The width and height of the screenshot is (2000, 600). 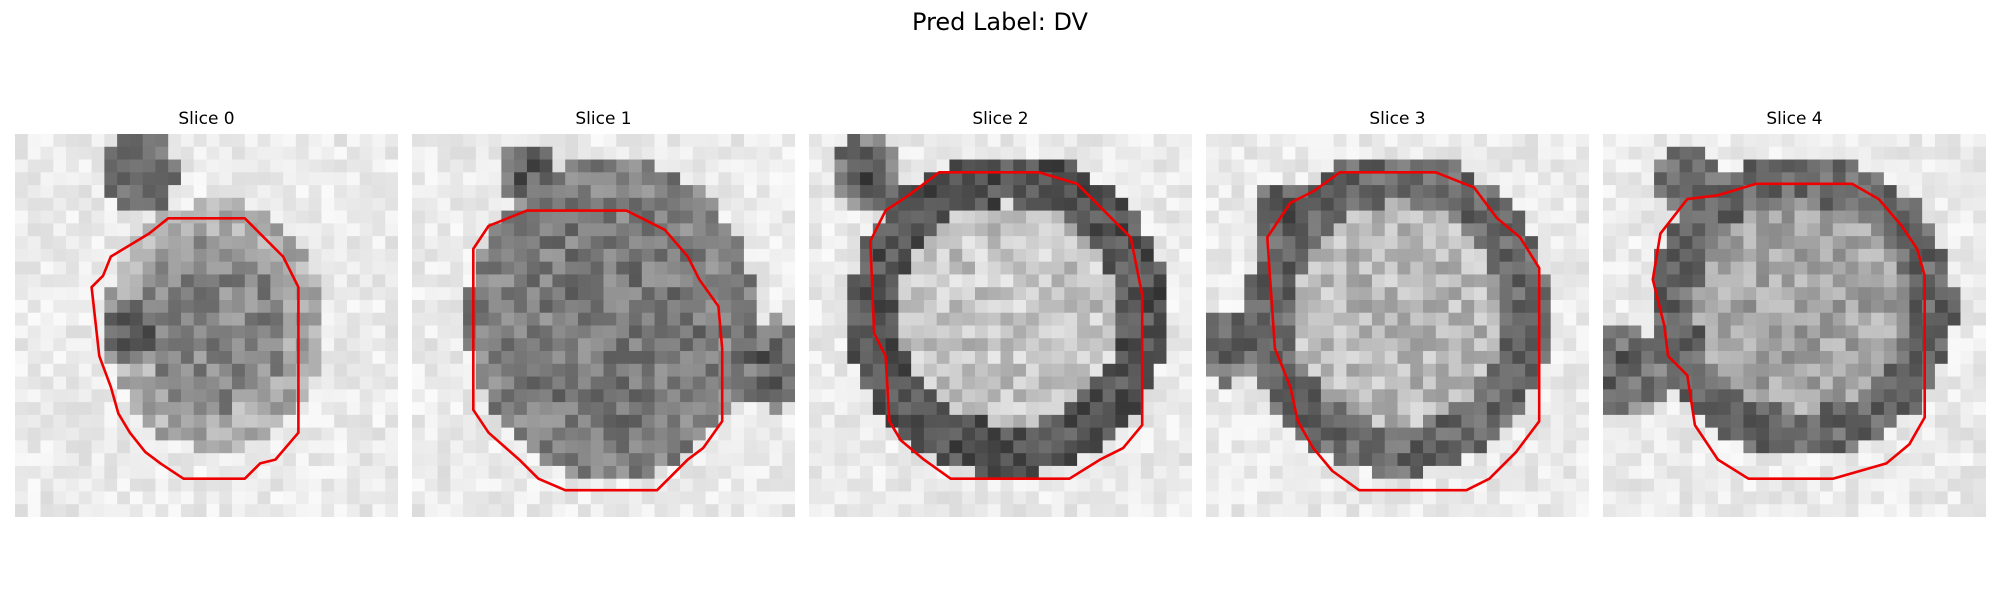 What do you see at coordinates (603, 119) in the screenshot?
I see `slice-title-1: Slice 1` at bounding box center [603, 119].